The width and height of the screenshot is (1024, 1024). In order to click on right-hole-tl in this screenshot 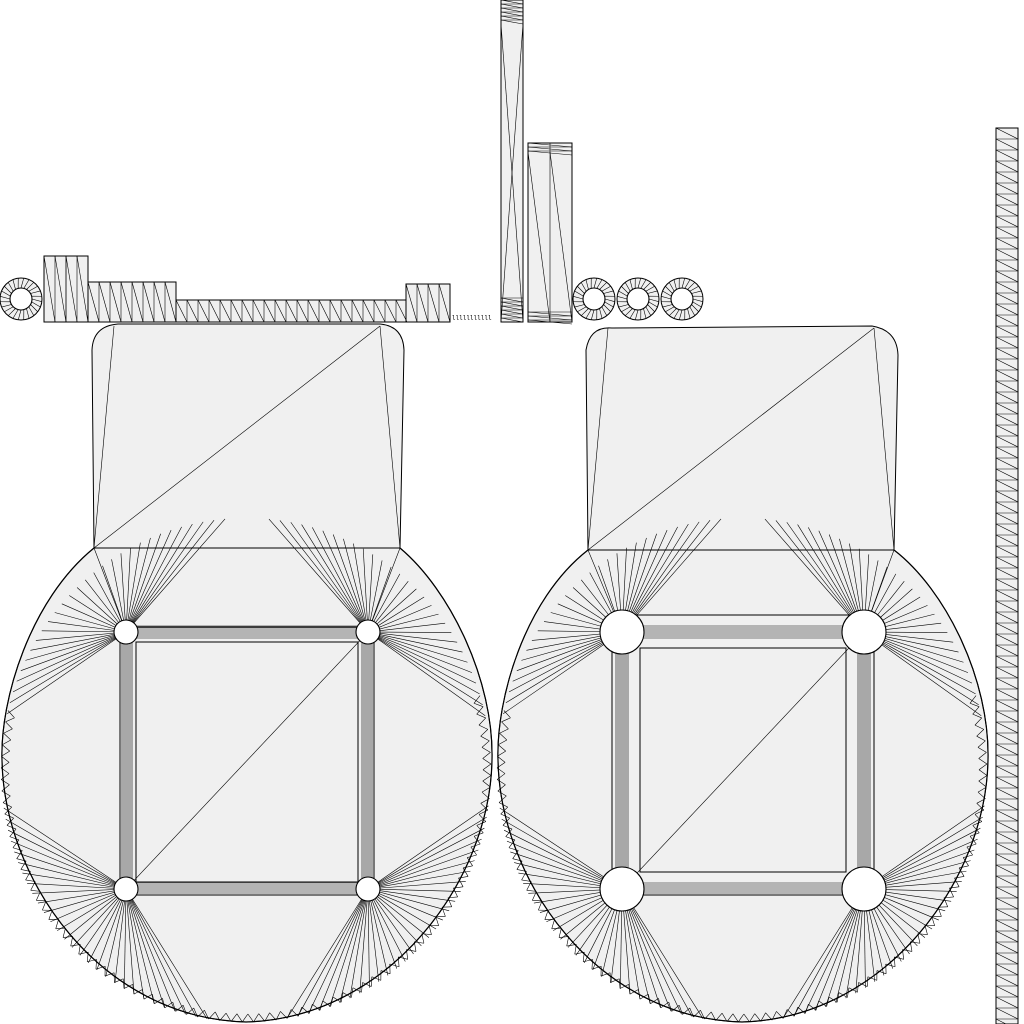, I will do `click(622, 632)`.